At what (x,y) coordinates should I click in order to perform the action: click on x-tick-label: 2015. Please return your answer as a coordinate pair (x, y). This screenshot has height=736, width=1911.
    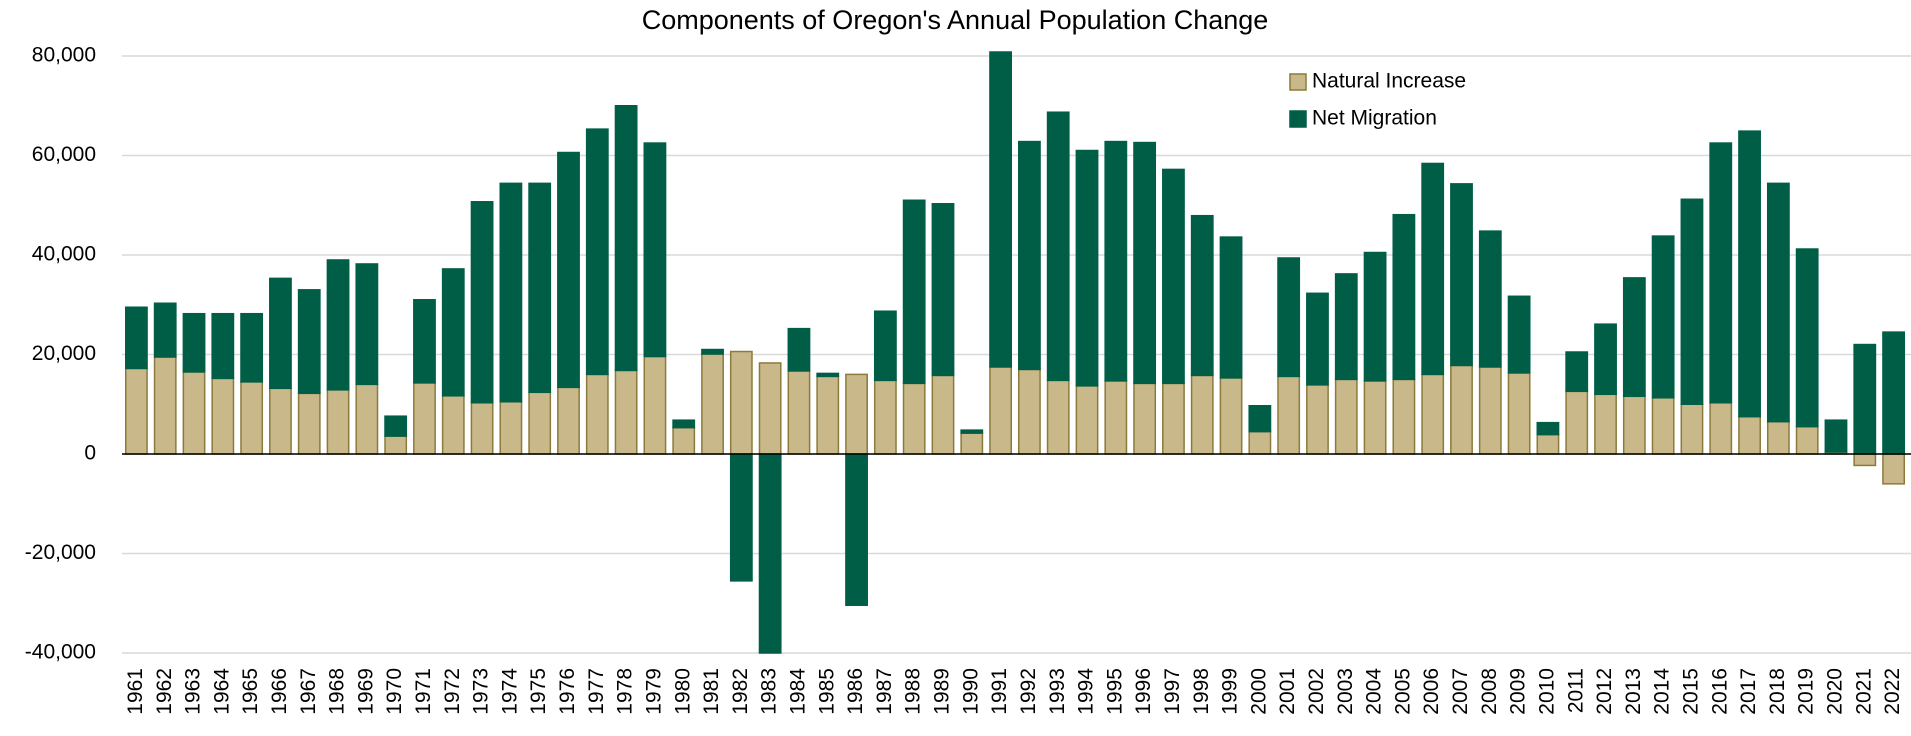
    Looking at the image, I should click on (1690, 691).